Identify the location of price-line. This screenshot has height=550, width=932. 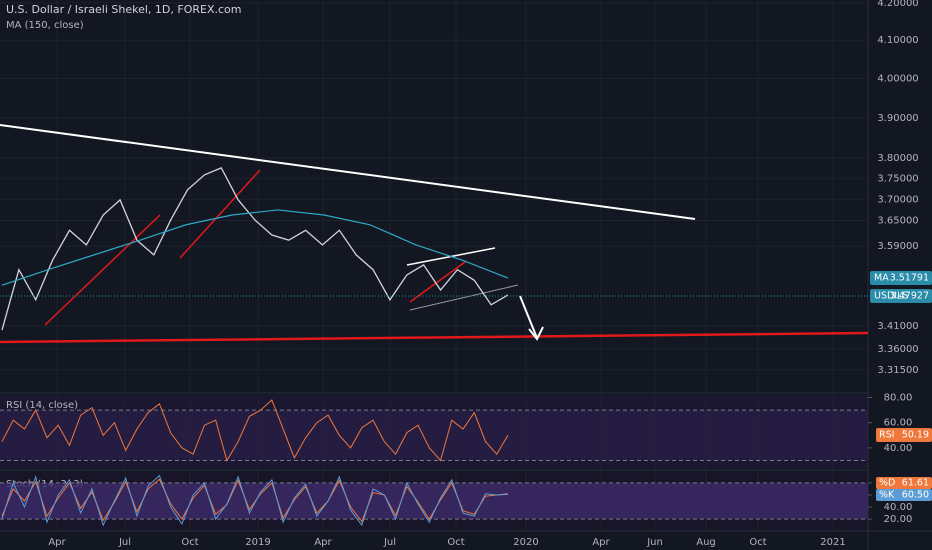
(255, 247).